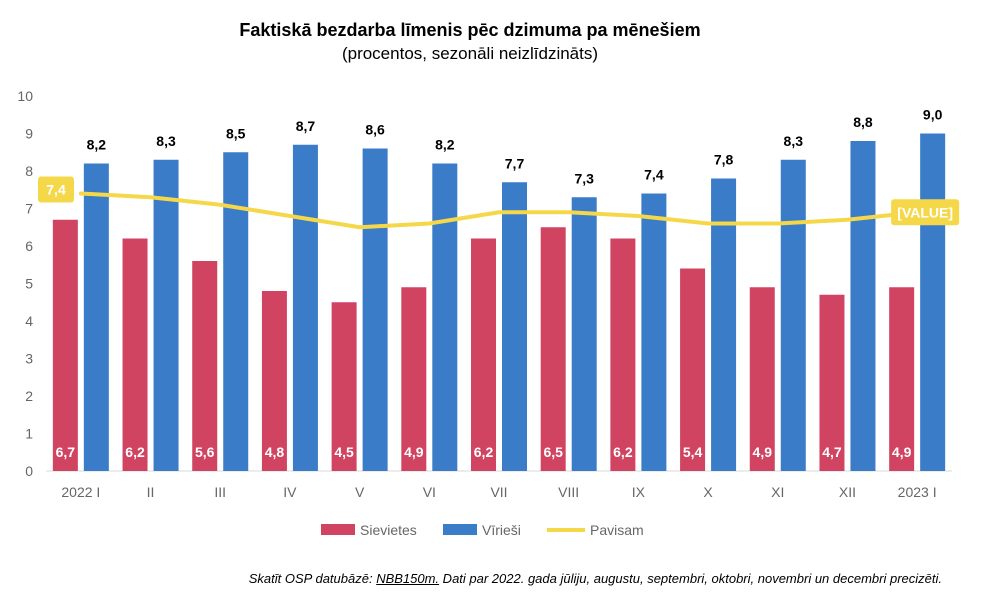  Describe the element at coordinates (236, 133) in the screenshot. I see `data-label-men: 8,5` at that location.